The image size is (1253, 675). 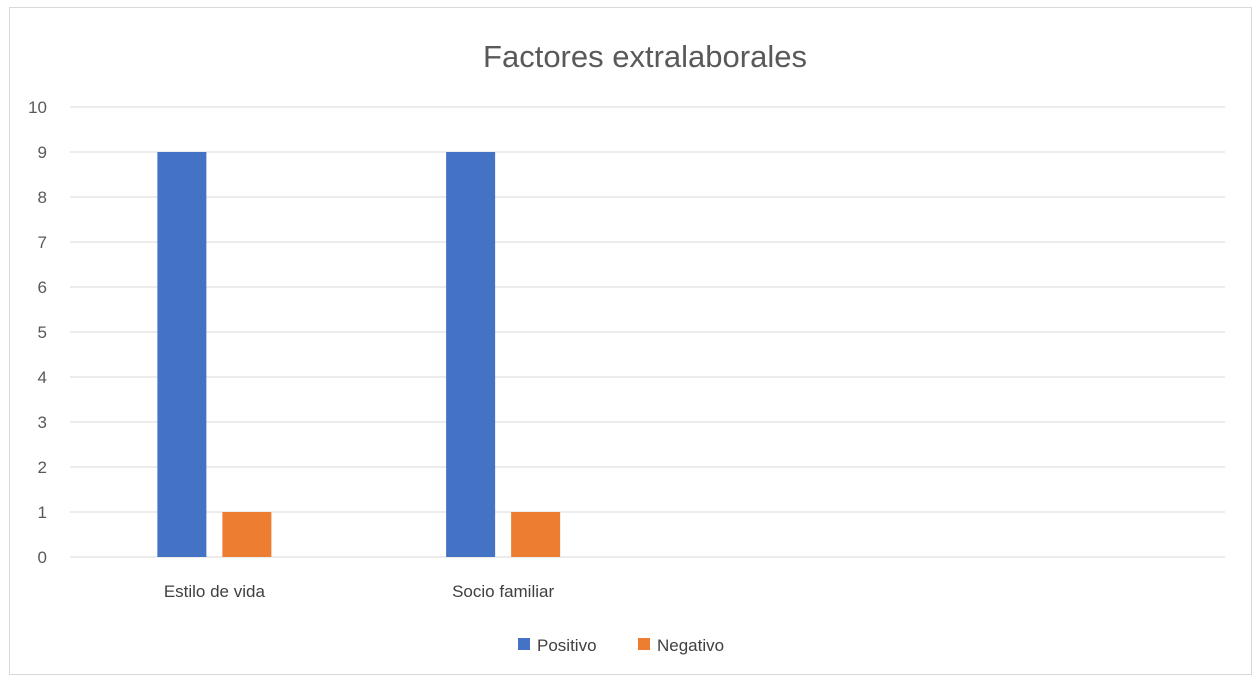 I want to click on legend-label-negativo: Negativo, so click(x=690, y=645).